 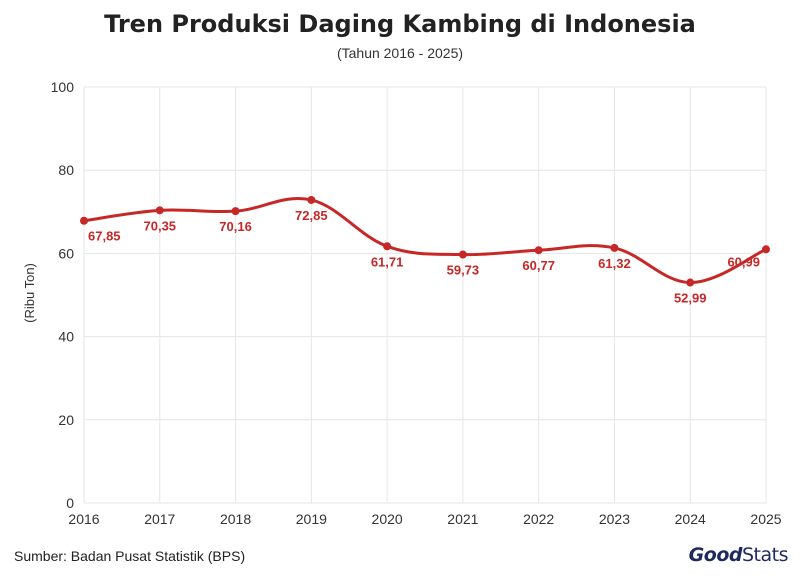 I want to click on y-axis-label: (Ribu Ton), so click(x=29, y=293).